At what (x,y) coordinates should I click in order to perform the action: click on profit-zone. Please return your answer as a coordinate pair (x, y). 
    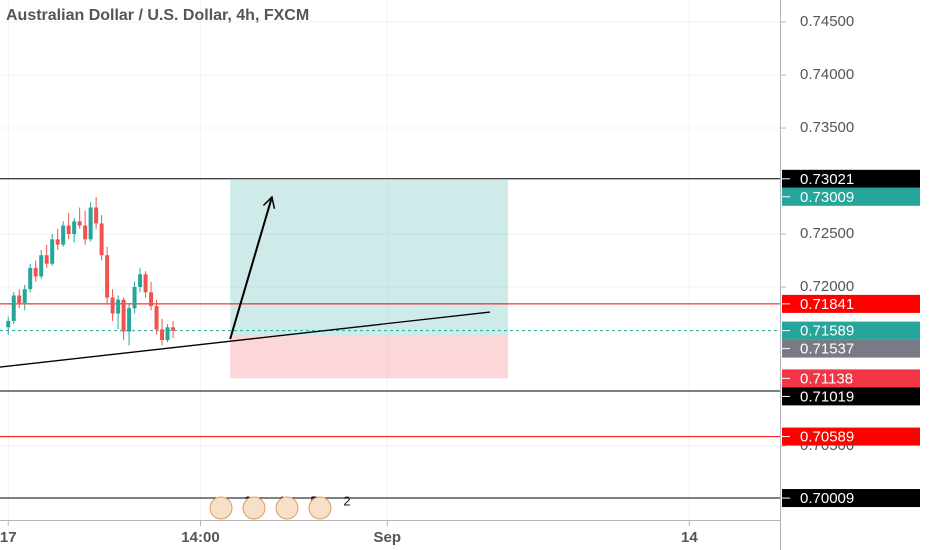
    Looking at the image, I should click on (369, 258).